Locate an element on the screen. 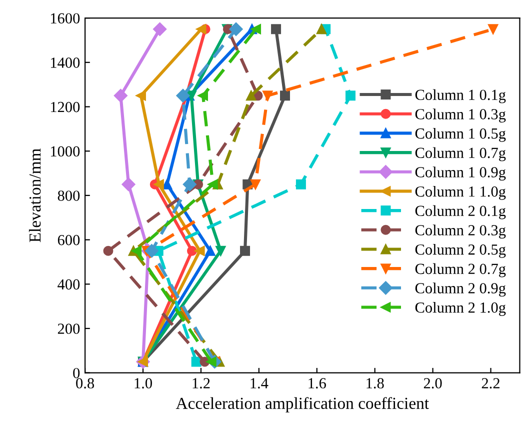  legend-label: Column 1 0.1g is located at coordinates (460, 96).